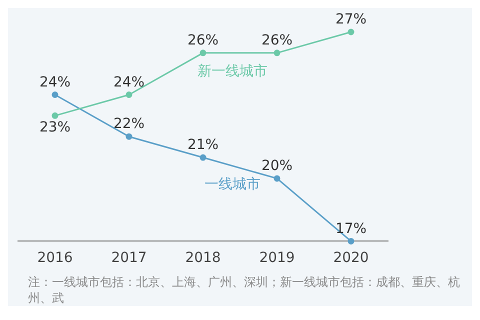  What do you see at coordinates (232, 184) in the screenshot?
I see `series-label: 一线城市` at bounding box center [232, 184].